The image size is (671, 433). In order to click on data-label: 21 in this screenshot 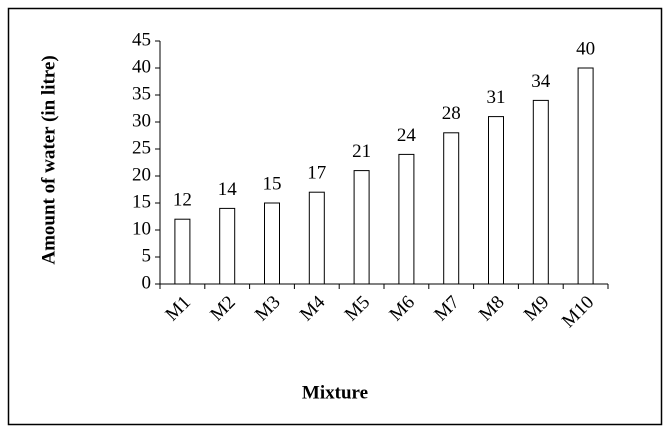, I will do `click(361, 151)`.